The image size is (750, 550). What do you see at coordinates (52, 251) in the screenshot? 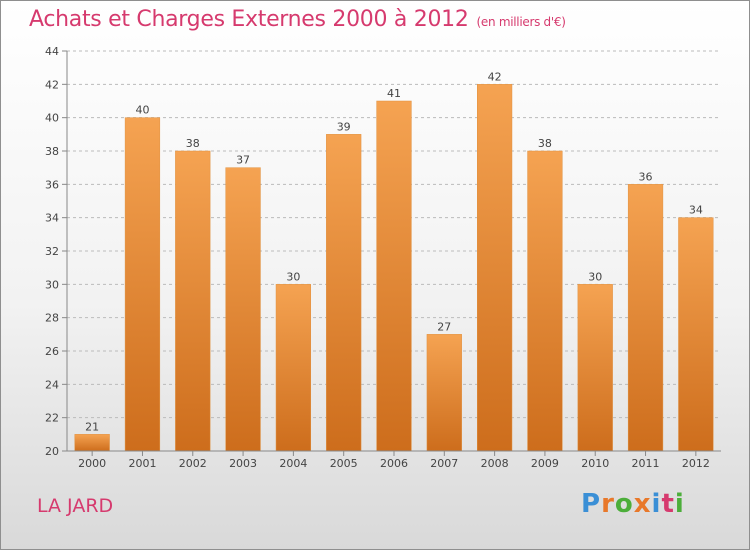
I see `y-tick-label: 32` at bounding box center [52, 251].